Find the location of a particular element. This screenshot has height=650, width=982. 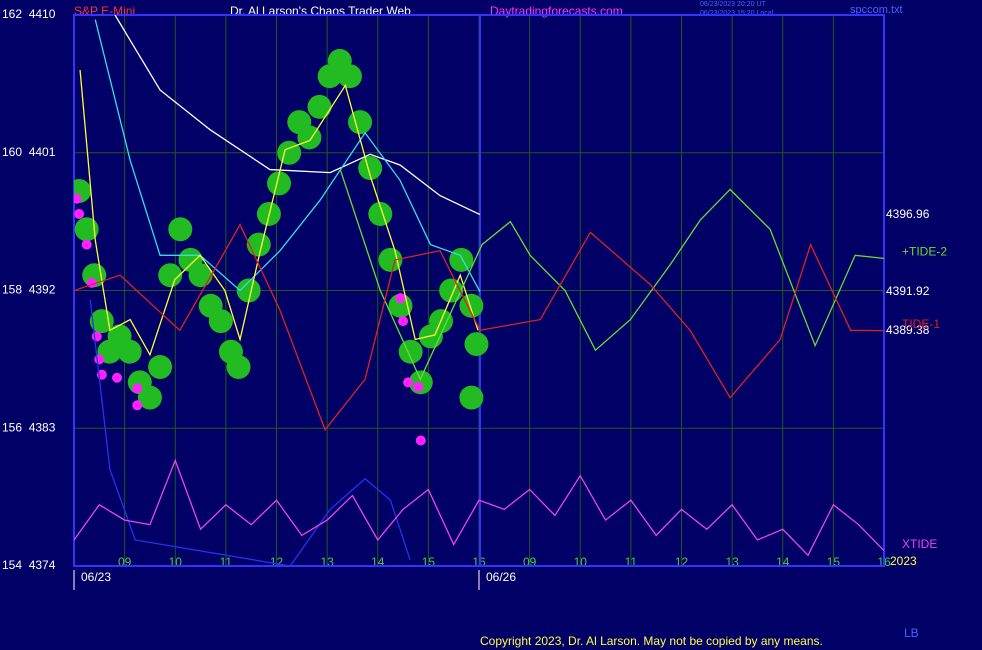

series-label: XTIDE is located at coordinates (919, 544).